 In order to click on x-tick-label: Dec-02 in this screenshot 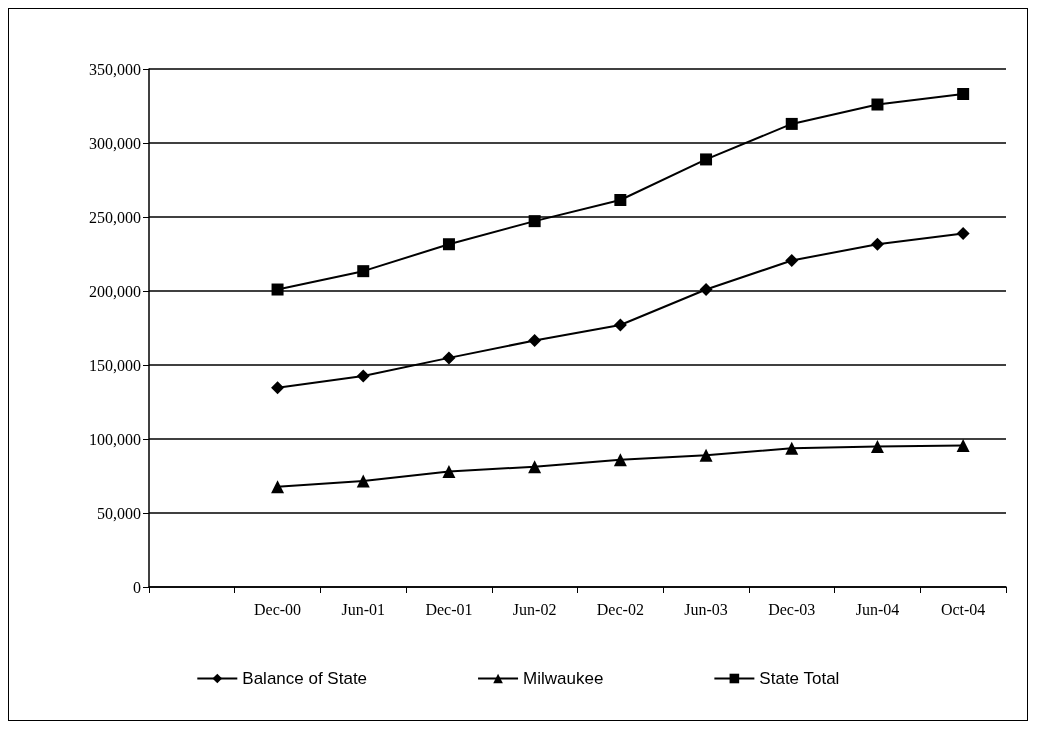, I will do `click(620, 609)`.